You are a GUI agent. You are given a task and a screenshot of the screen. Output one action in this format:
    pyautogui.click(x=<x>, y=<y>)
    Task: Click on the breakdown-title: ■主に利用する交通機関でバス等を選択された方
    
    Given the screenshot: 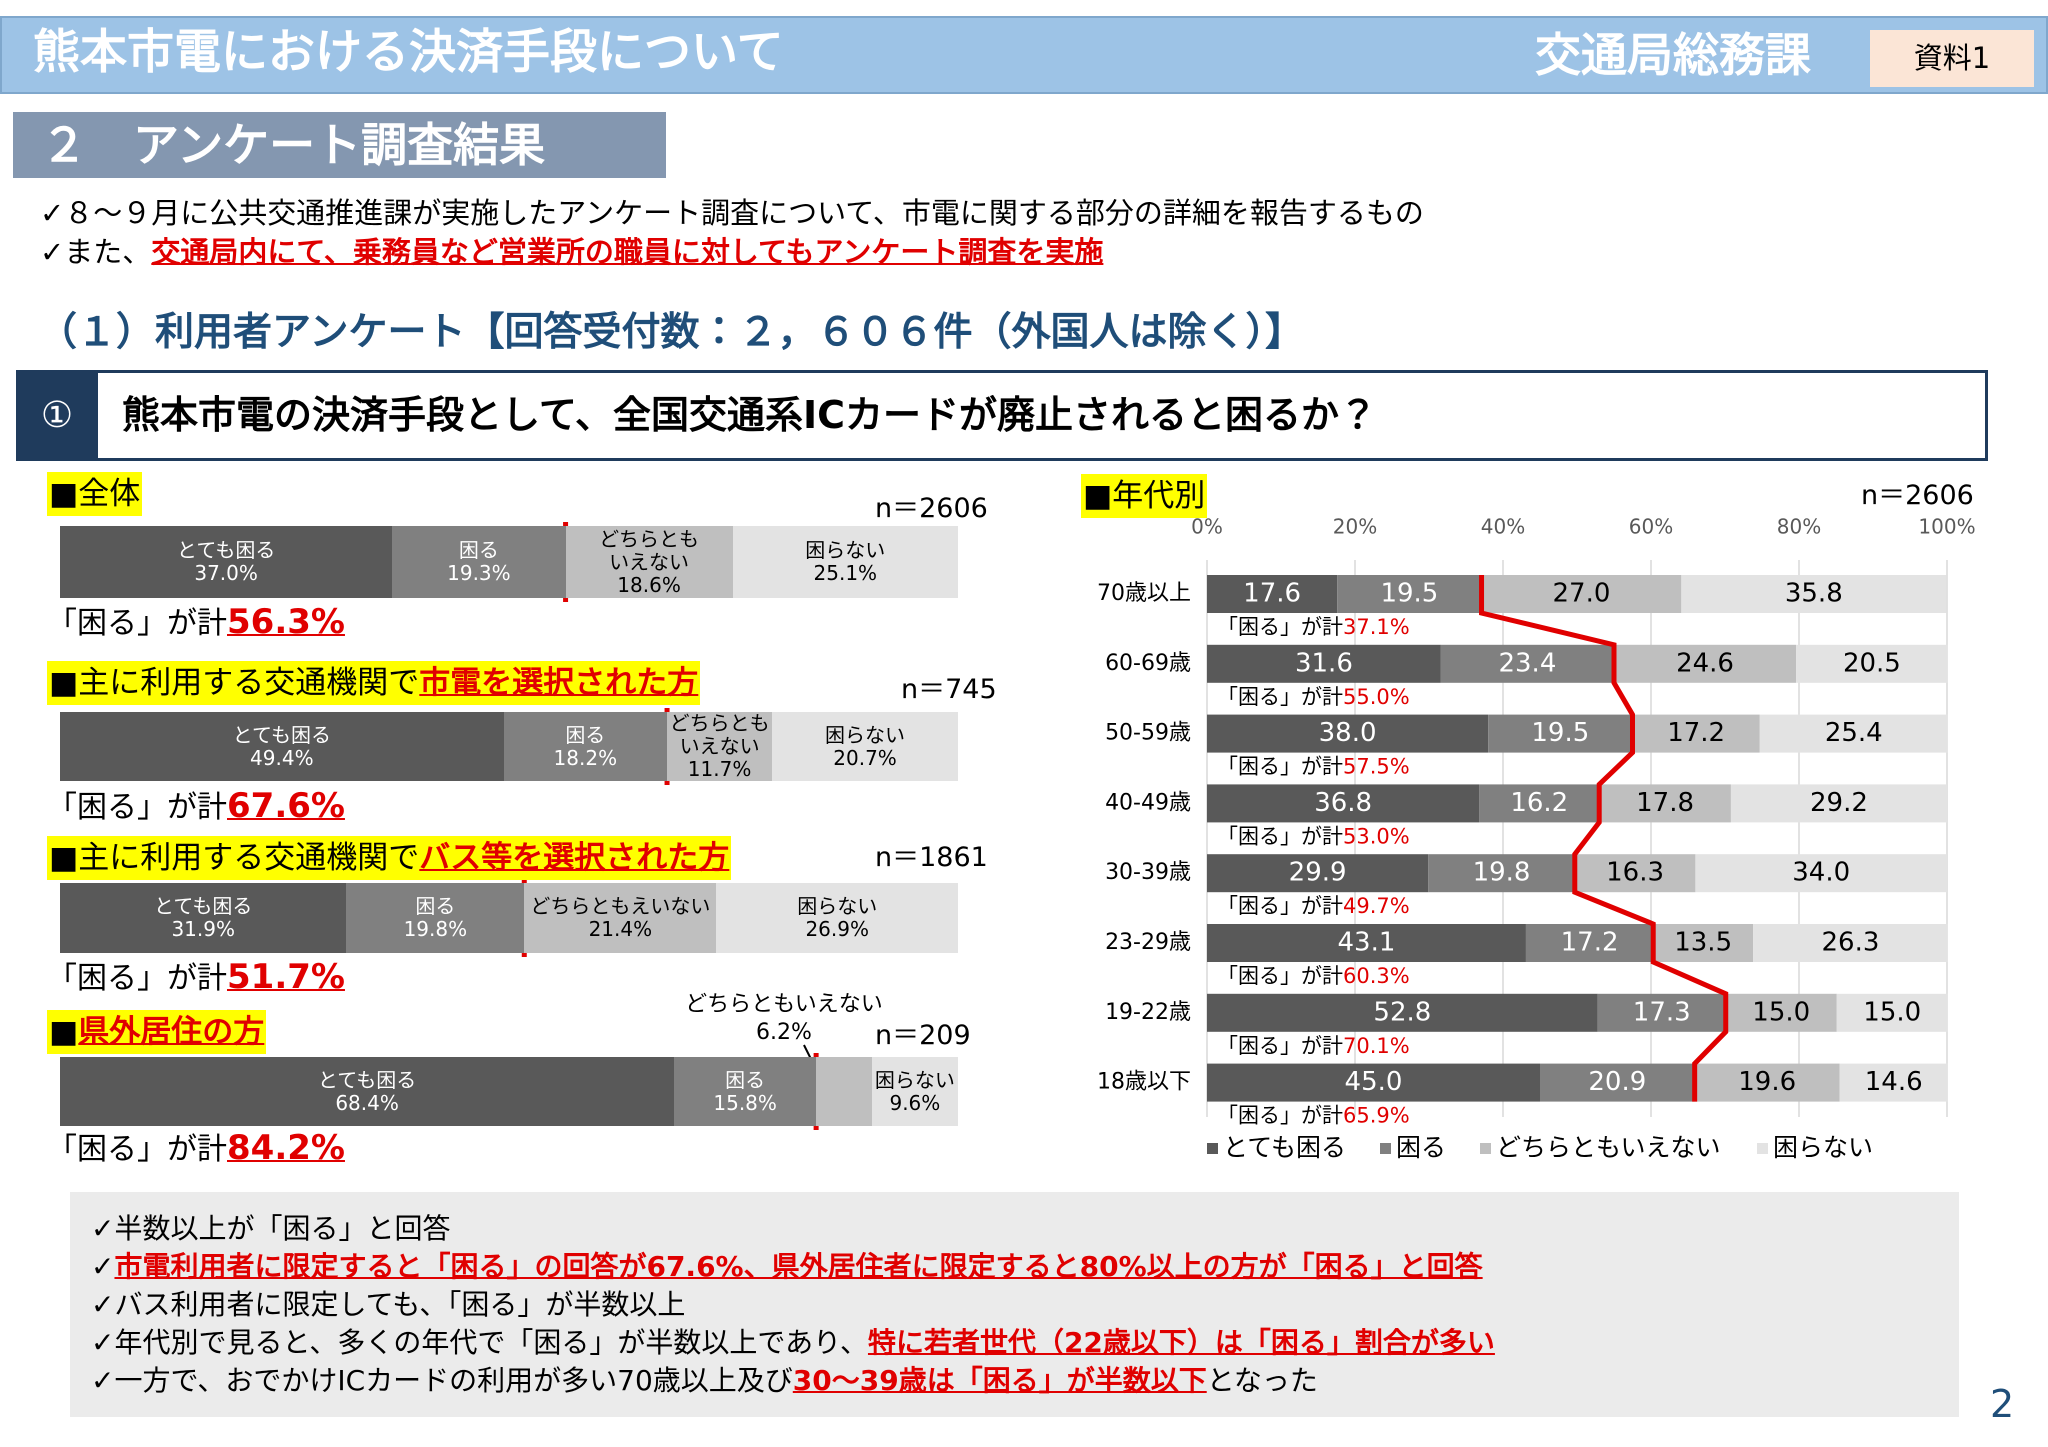 What is the action you would take?
    pyautogui.click(x=389, y=858)
    